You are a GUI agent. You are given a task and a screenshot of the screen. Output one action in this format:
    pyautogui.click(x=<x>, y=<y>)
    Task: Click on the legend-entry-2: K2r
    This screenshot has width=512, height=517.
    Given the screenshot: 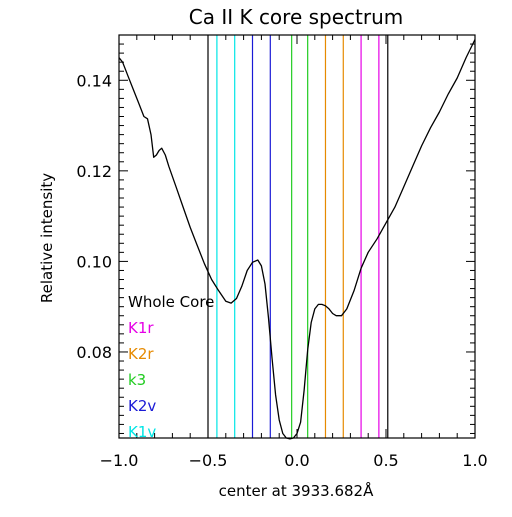 What is the action you would take?
    pyautogui.click(x=141, y=354)
    